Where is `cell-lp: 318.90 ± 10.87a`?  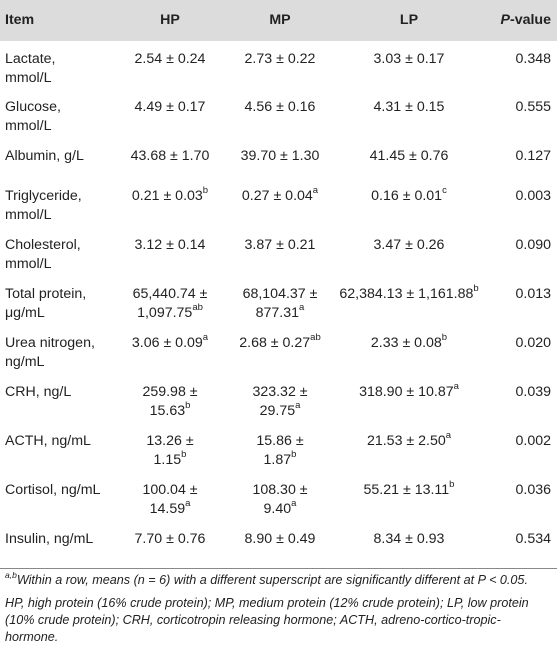
cell-lp: 318.90 ± 10.87a is located at coordinates (409, 406).